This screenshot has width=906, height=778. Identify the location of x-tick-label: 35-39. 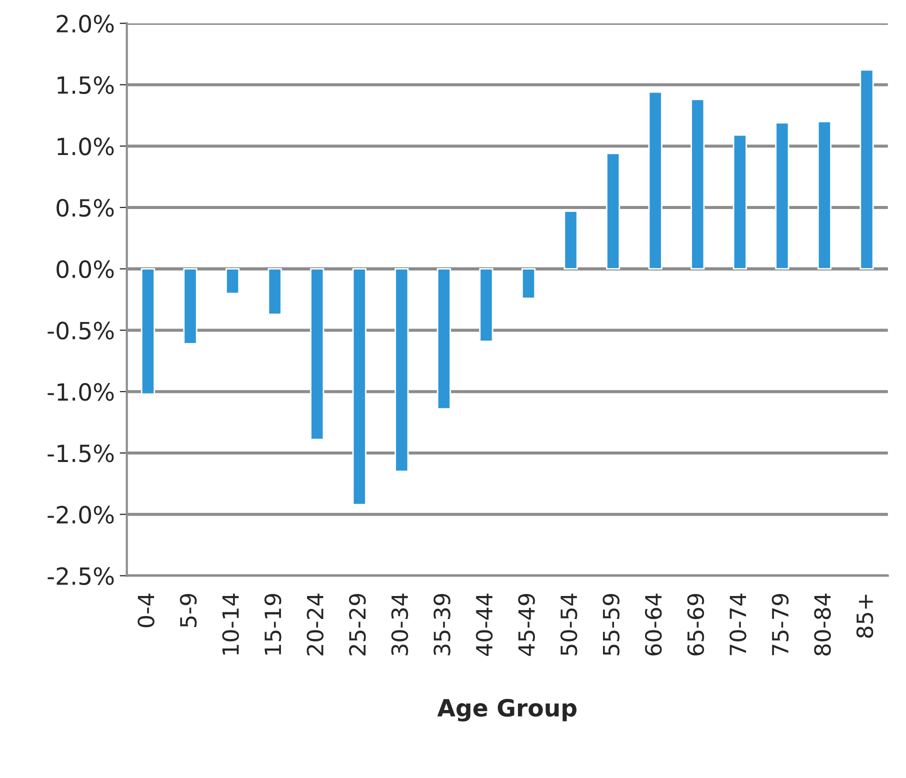
(442, 625).